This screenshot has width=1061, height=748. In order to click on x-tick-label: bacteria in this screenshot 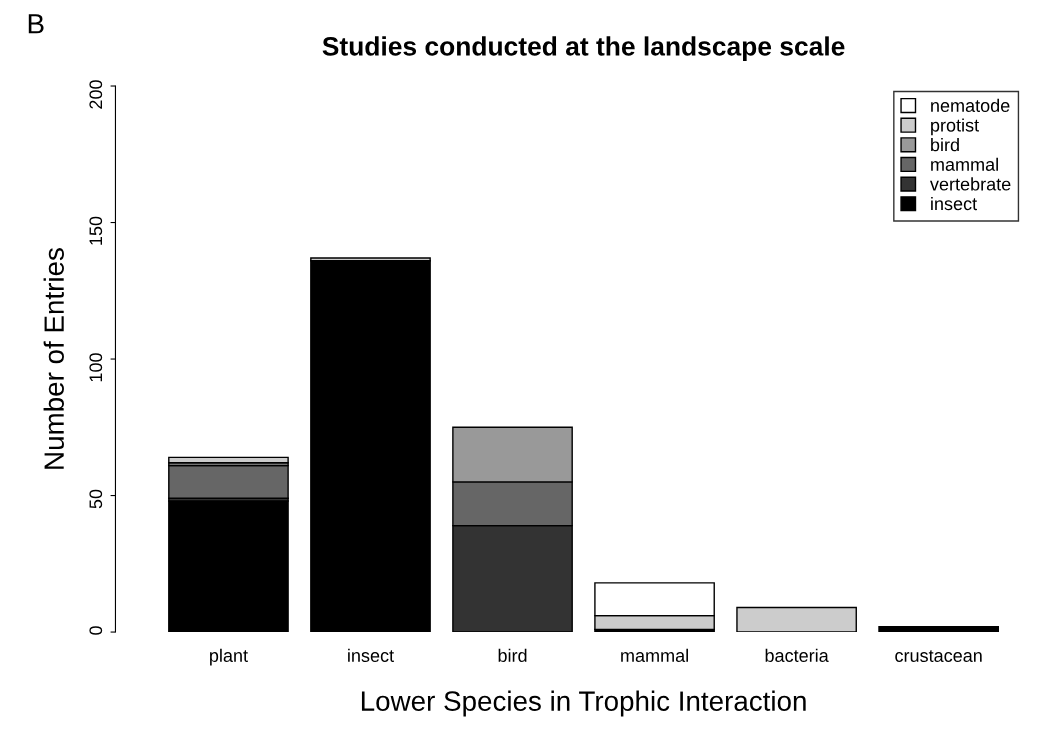, I will do `click(797, 655)`.